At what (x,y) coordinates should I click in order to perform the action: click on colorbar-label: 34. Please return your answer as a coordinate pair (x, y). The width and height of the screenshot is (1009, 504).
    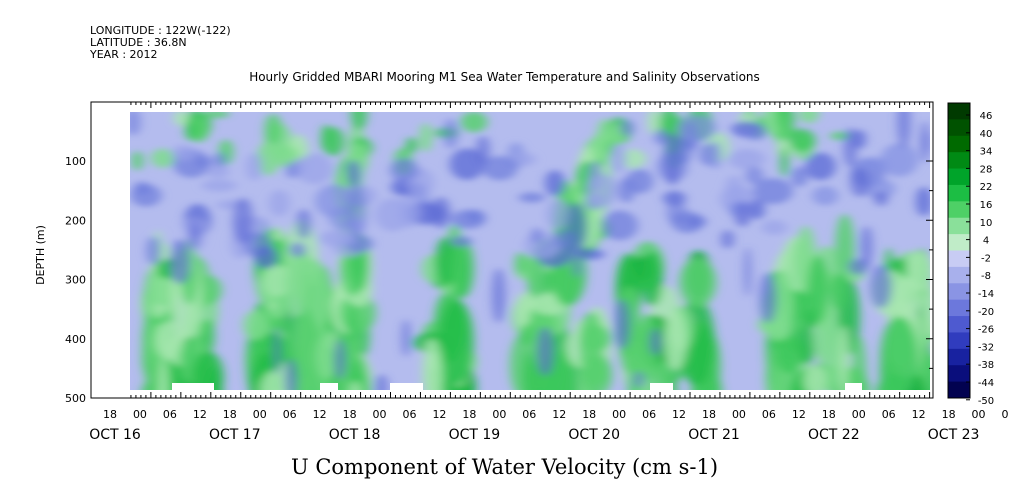
    Looking at the image, I should click on (986, 152).